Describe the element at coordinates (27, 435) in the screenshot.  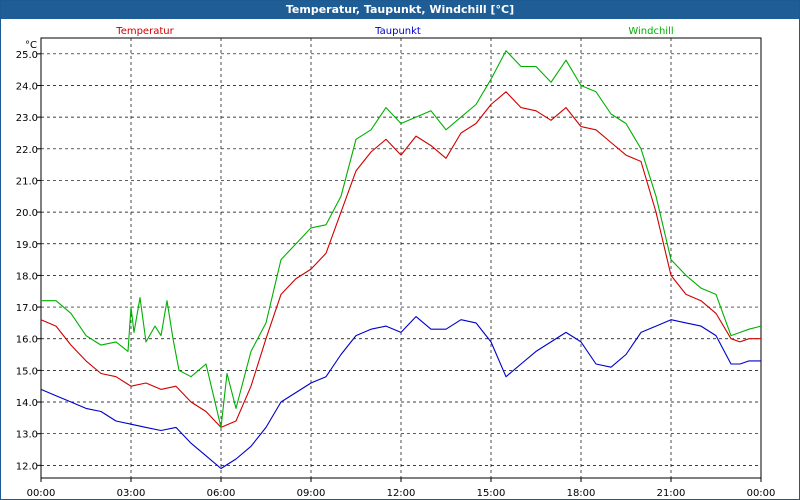
I see `y-tick-label: 13.0` at that location.